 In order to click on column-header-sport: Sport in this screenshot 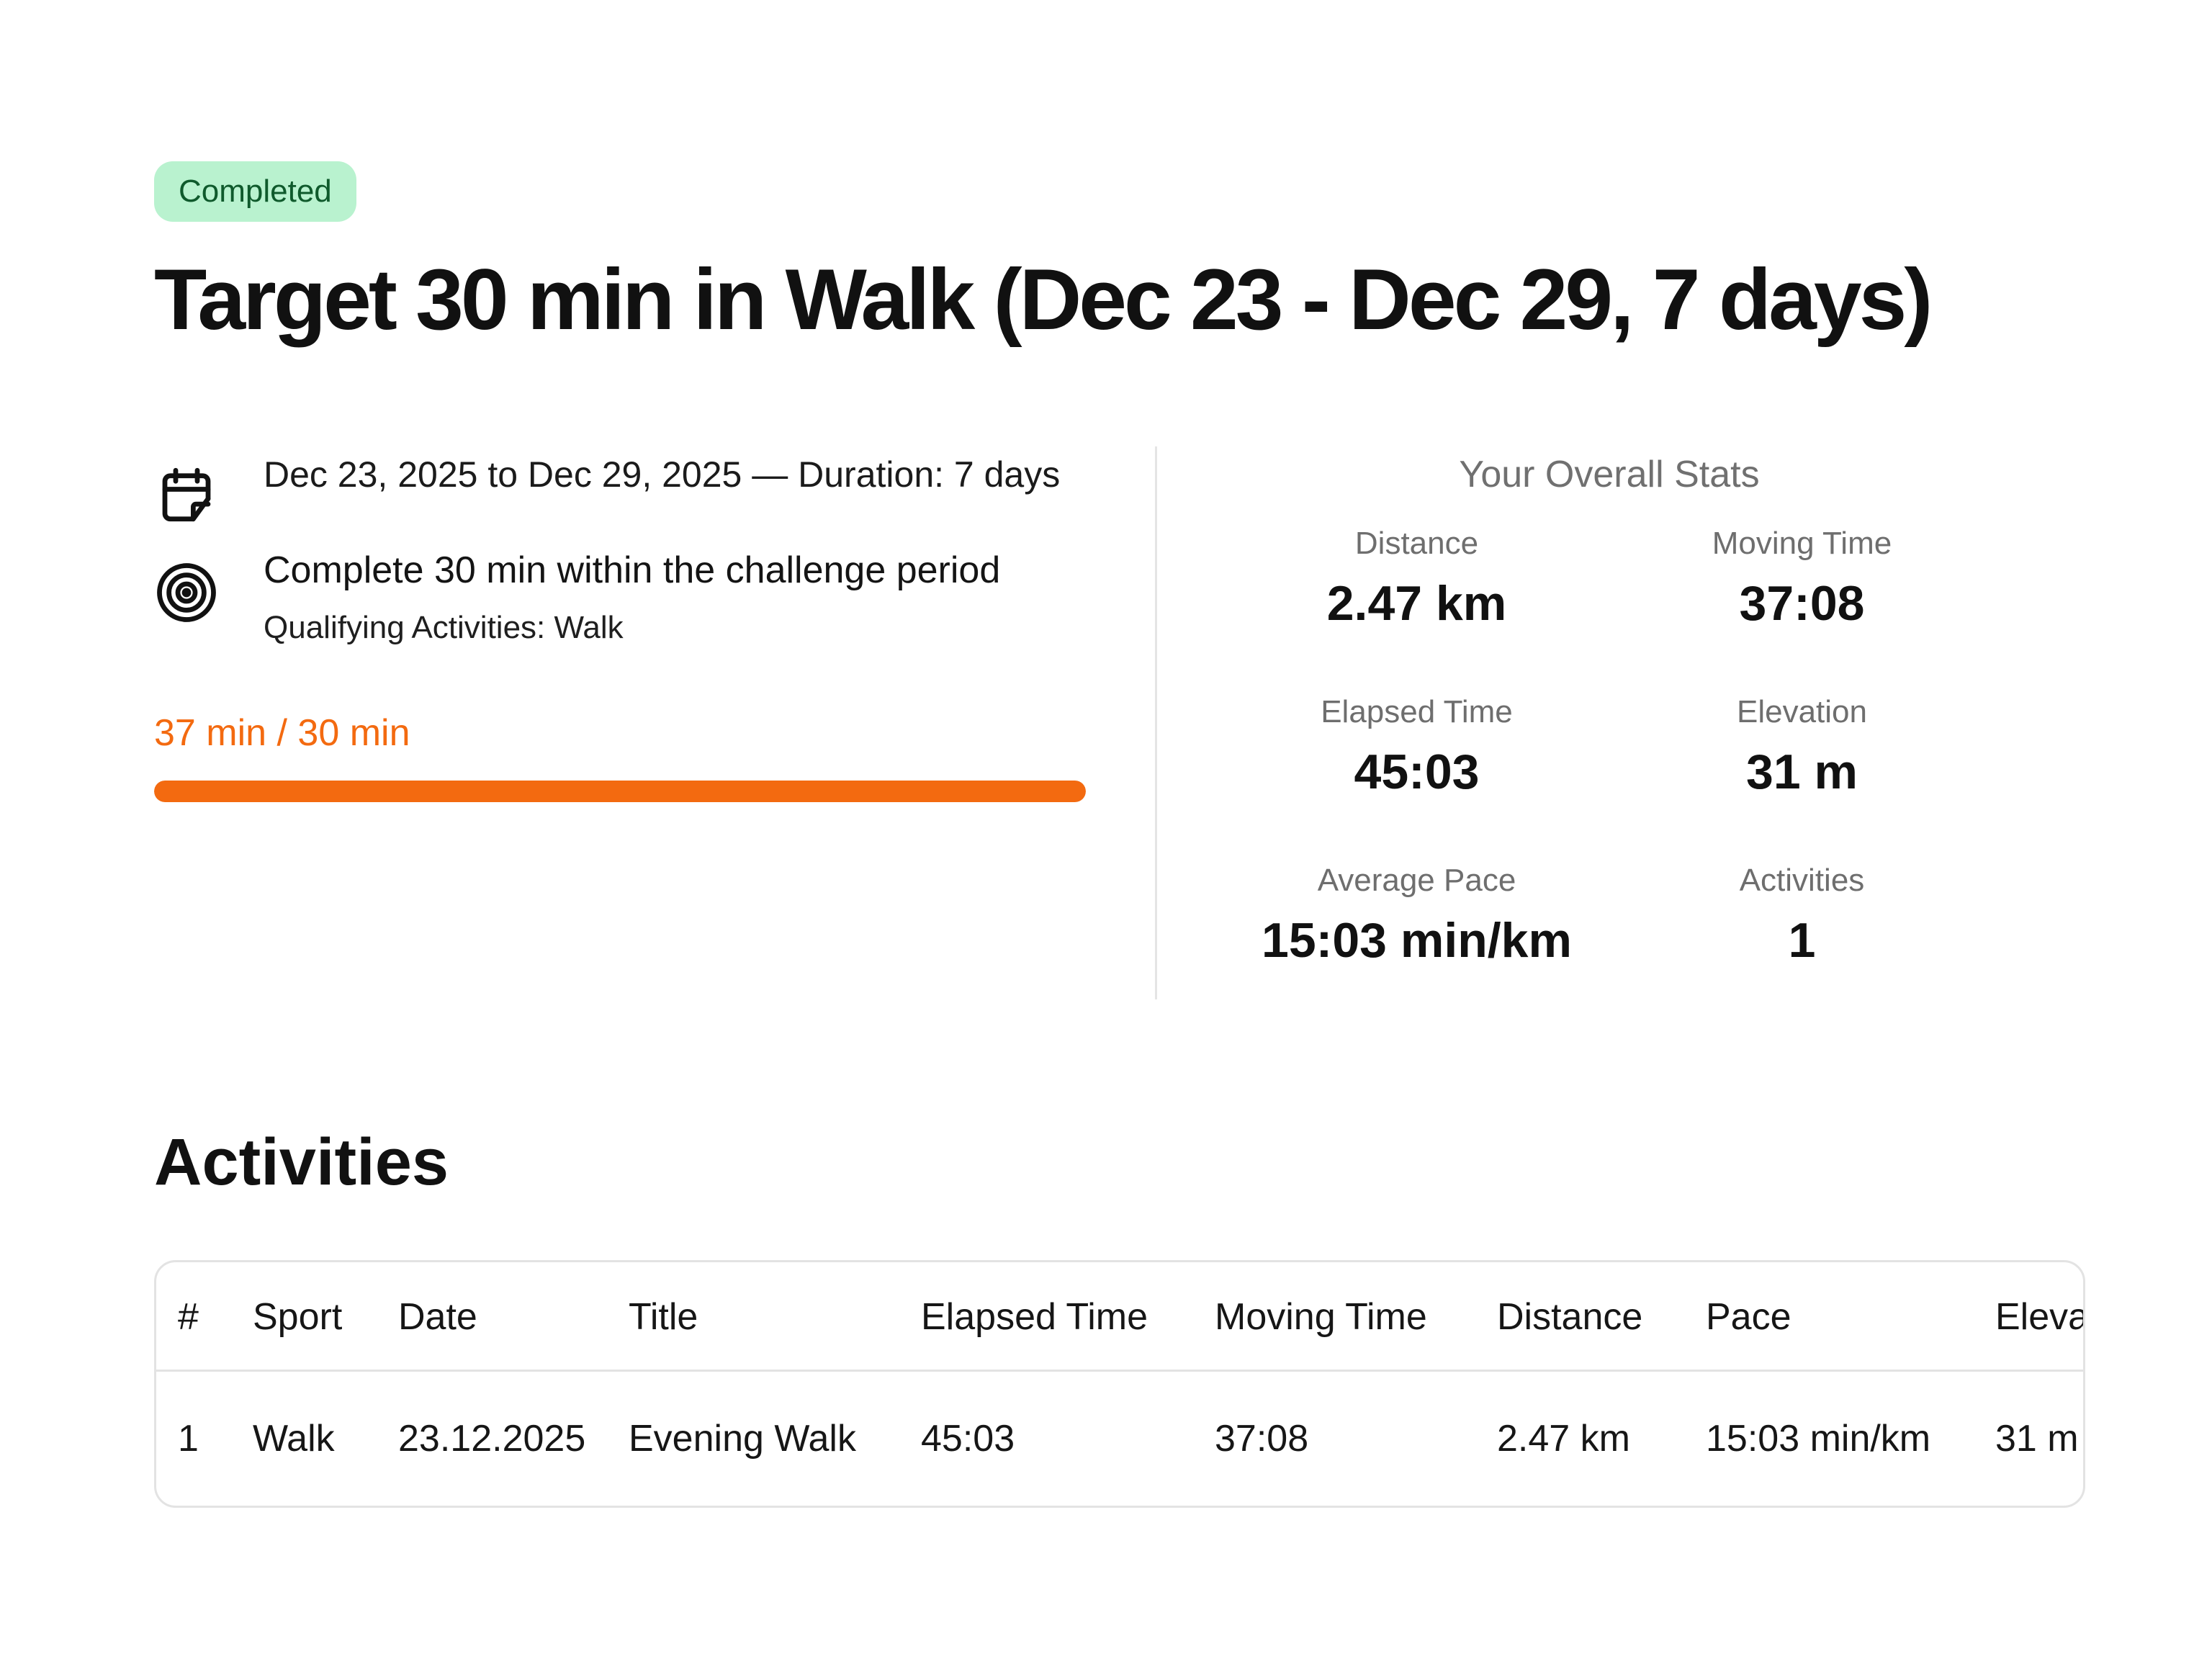, I will do `click(298, 1317)`.